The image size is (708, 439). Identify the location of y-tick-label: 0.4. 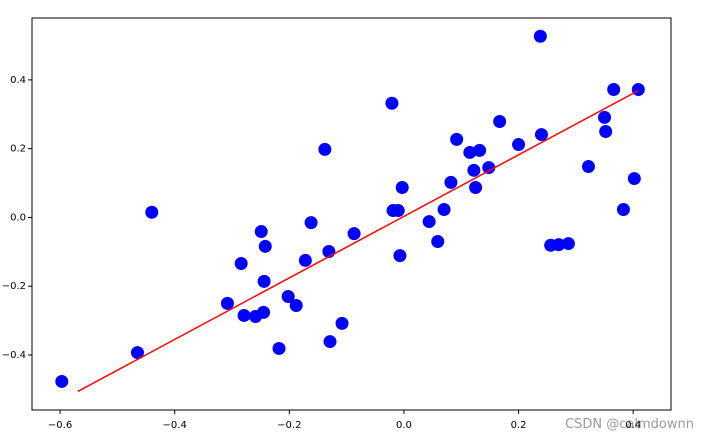
(18, 80).